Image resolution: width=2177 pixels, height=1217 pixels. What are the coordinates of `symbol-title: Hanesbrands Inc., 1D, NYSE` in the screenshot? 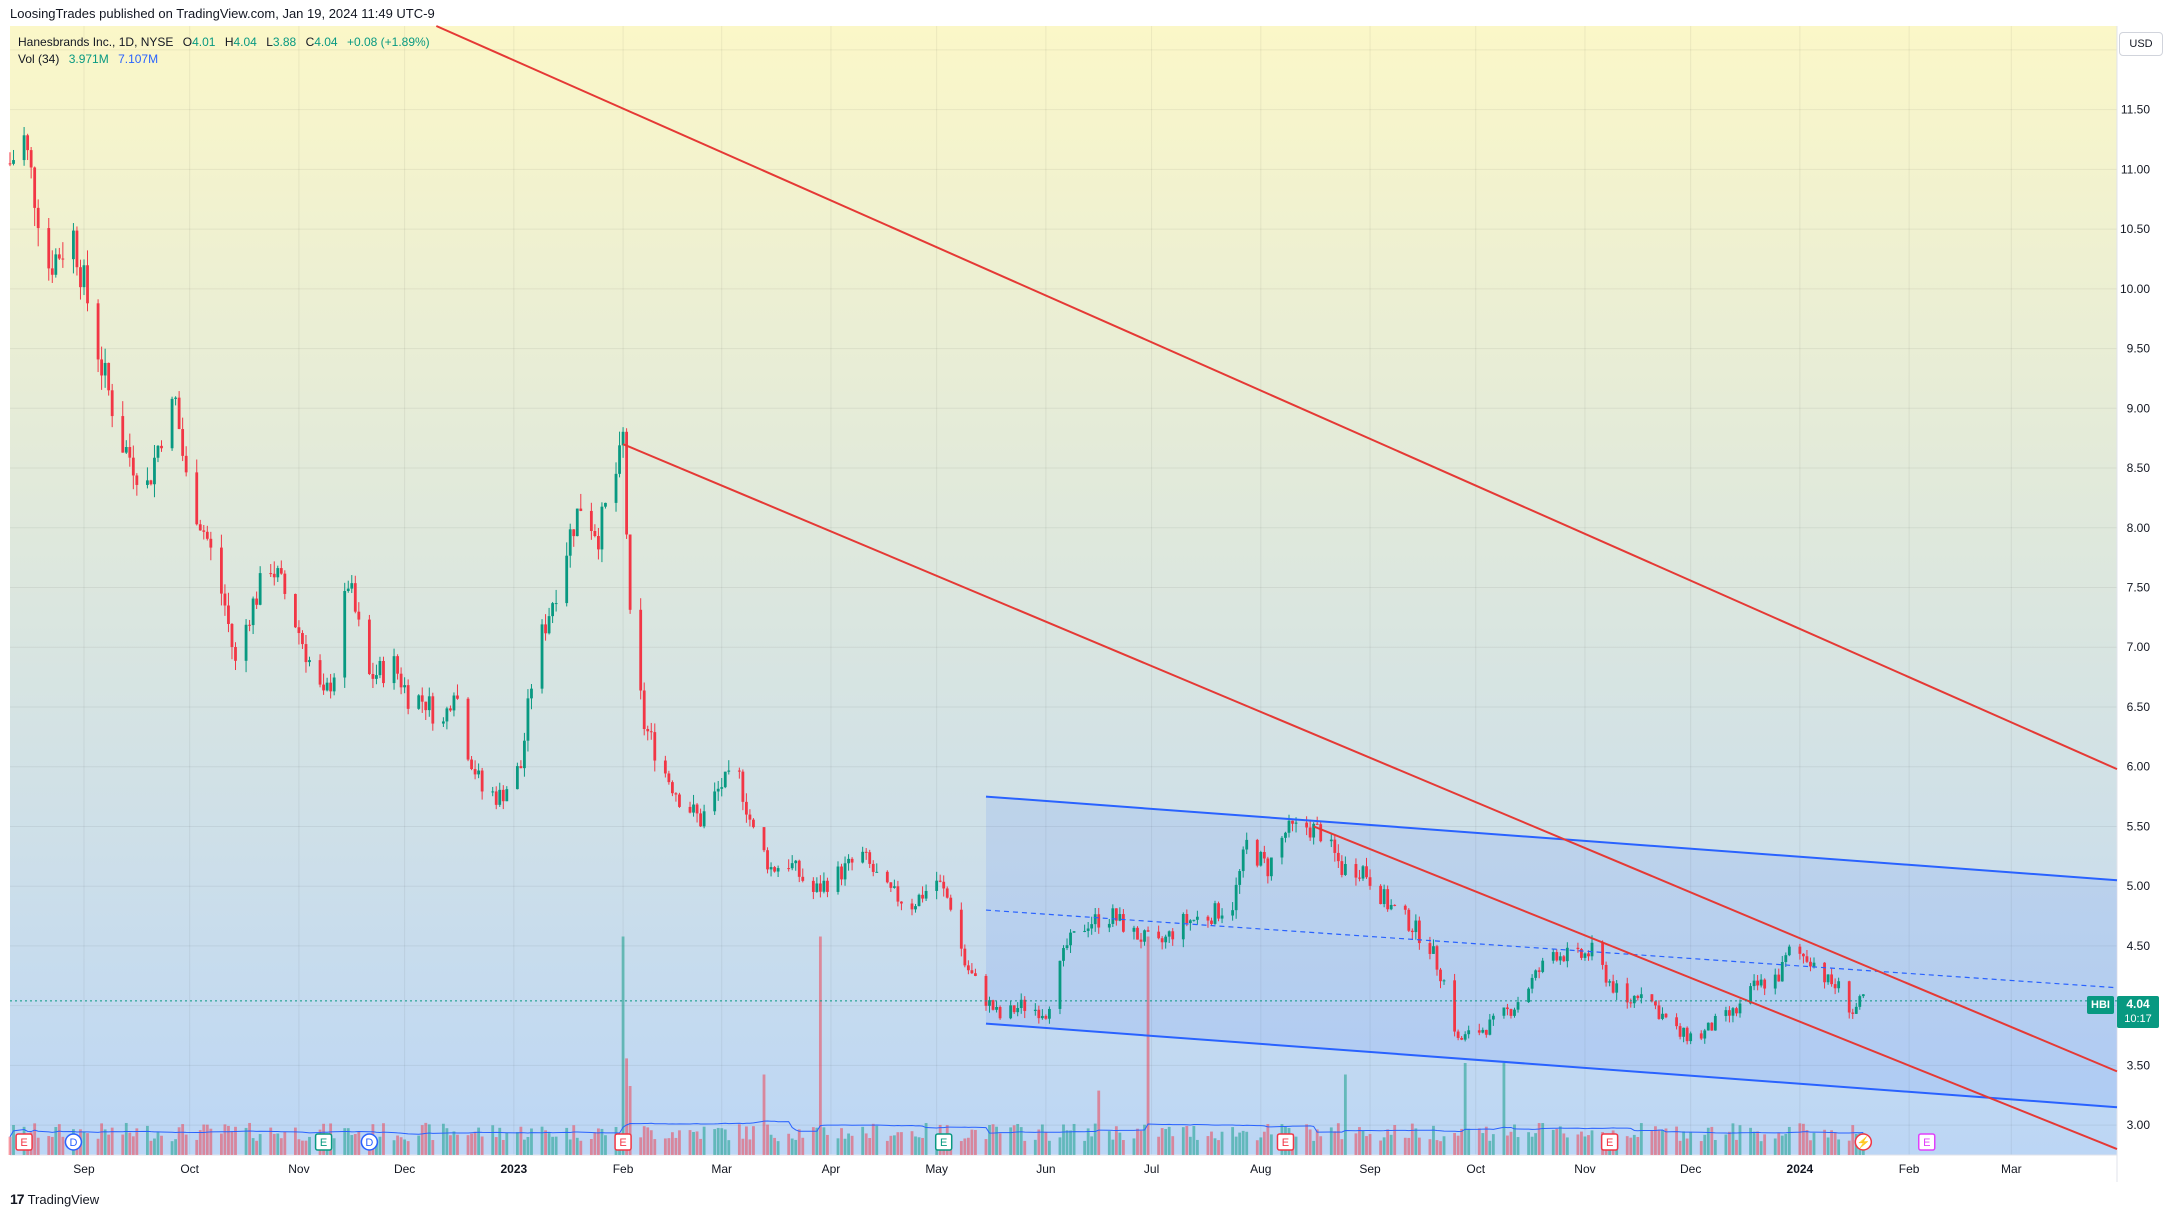 It's located at (96, 42).